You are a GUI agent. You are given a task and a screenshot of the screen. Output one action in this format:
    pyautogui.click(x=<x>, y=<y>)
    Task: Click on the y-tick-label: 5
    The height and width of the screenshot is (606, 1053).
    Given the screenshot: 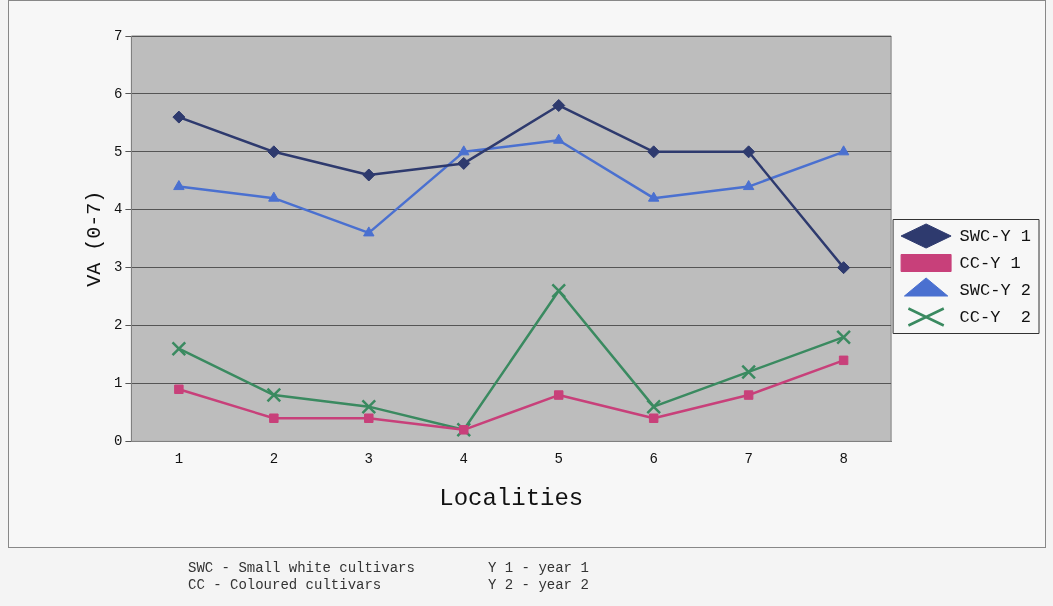 What is the action you would take?
    pyautogui.click(x=118, y=151)
    